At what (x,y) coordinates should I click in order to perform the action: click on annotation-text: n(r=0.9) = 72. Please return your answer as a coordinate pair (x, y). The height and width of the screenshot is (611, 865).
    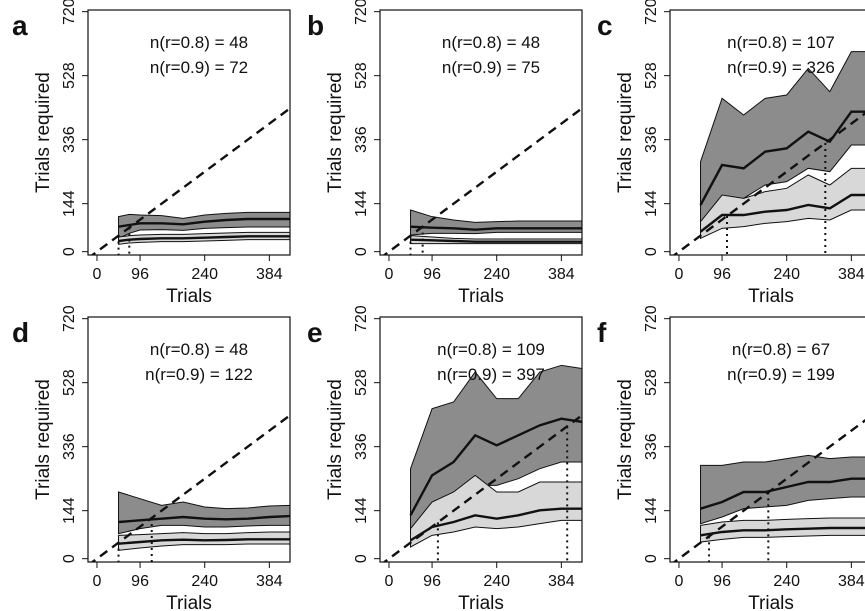
    Looking at the image, I should click on (199, 67).